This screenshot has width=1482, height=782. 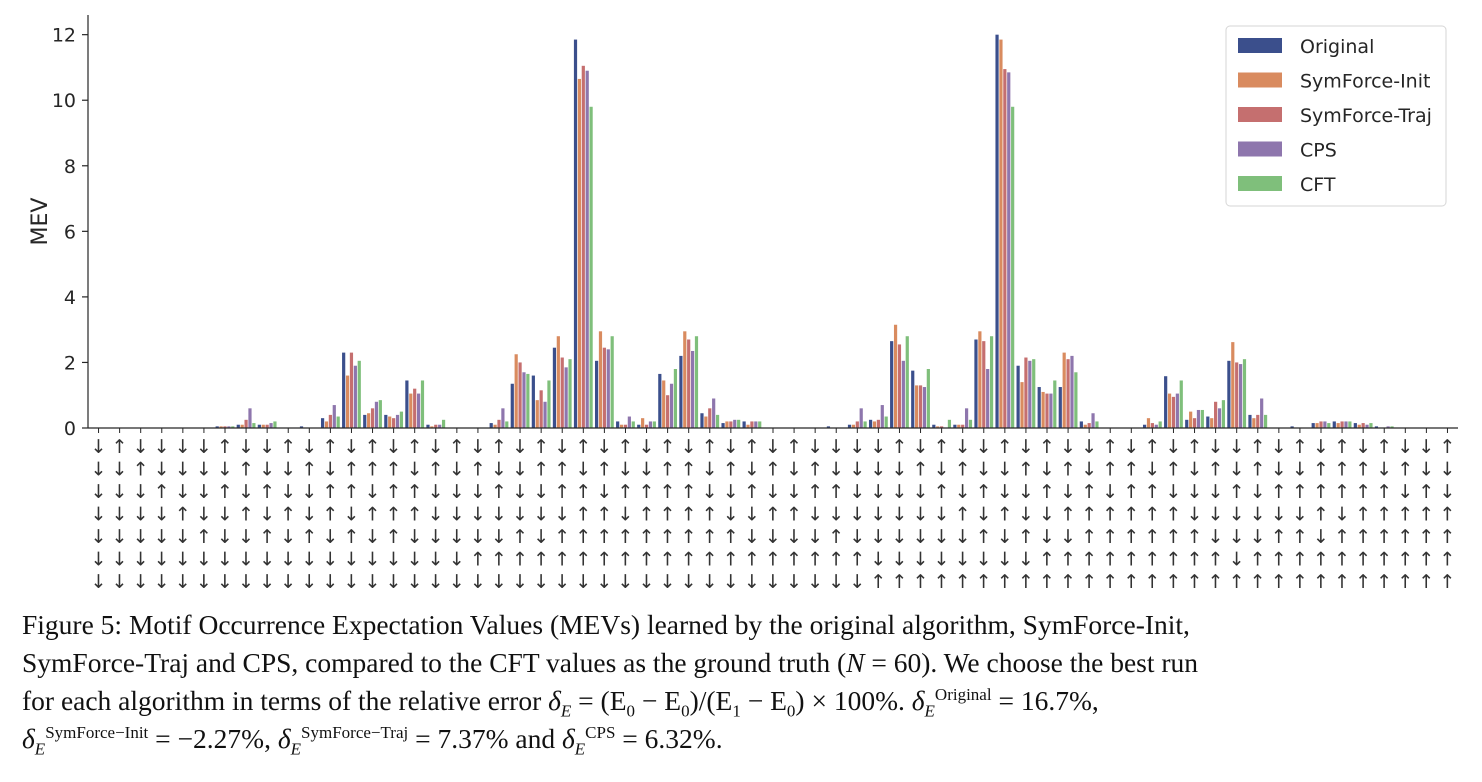 I want to click on x-tick-label: ↑ ↓ ↓ ↓ ↑ ↑ ↑, so click(x=1195, y=514).